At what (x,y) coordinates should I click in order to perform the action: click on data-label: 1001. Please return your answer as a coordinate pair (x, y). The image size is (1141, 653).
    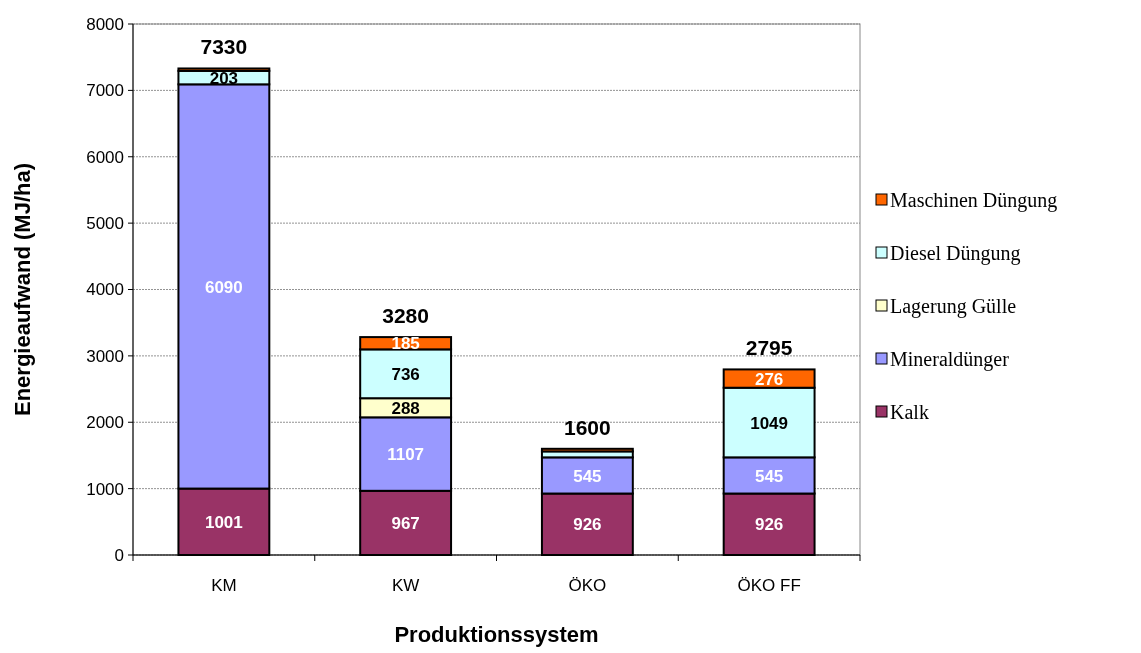
    Looking at the image, I should click on (223, 522).